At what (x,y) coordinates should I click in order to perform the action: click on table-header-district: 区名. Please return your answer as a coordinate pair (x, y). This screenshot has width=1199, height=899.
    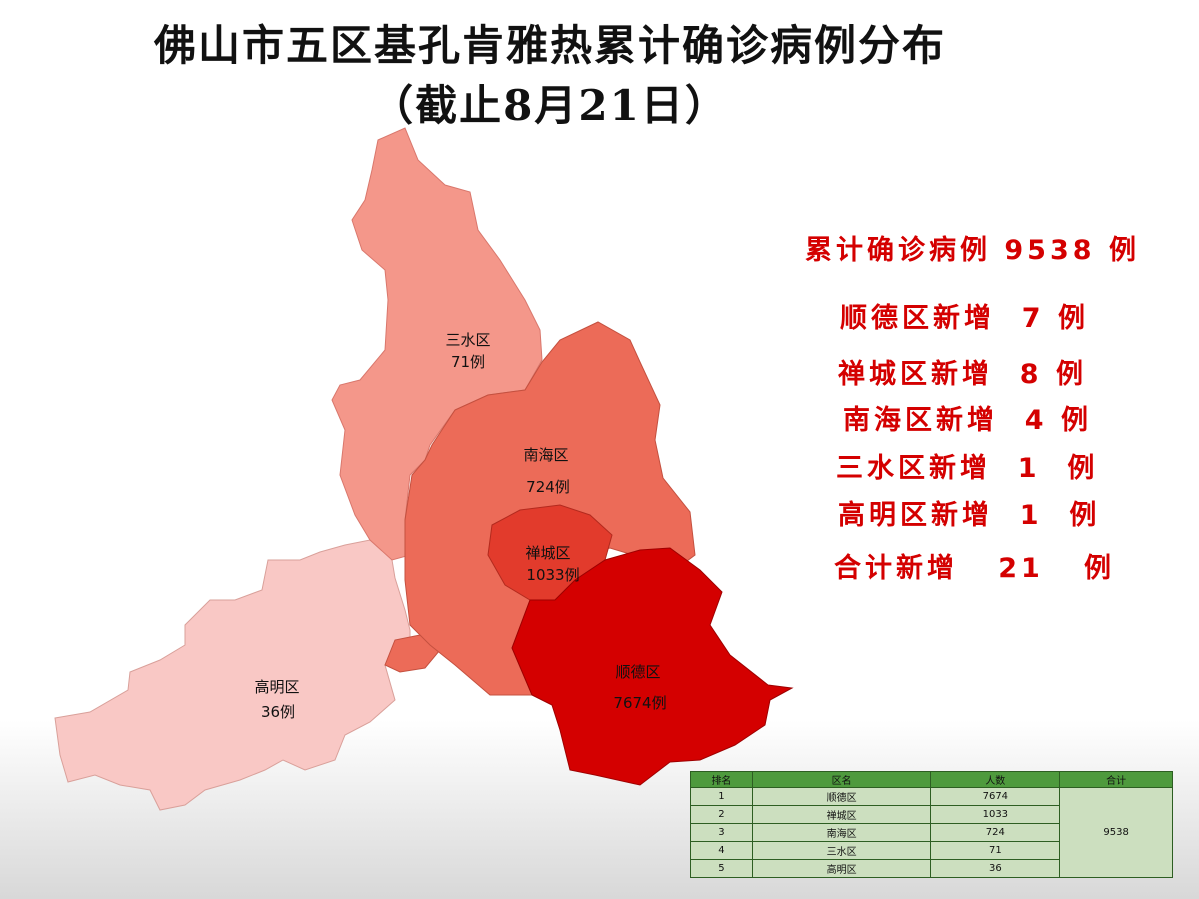
    Looking at the image, I should click on (841, 779).